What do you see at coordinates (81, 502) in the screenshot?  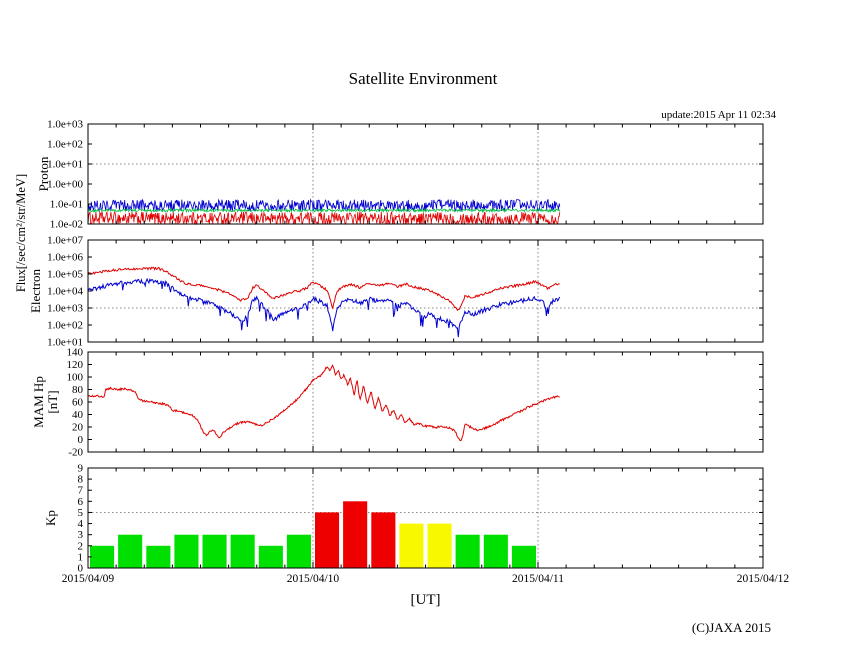 I see `y-tick-label: 6` at bounding box center [81, 502].